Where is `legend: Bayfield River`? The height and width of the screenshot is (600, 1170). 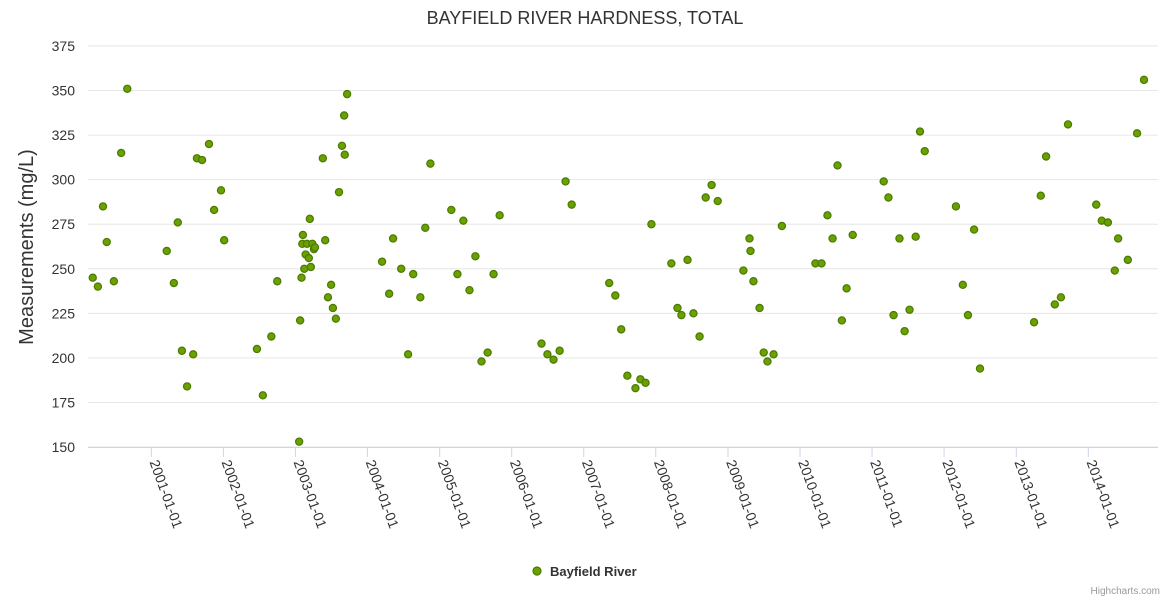
legend: Bayfield River is located at coordinates (584, 571).